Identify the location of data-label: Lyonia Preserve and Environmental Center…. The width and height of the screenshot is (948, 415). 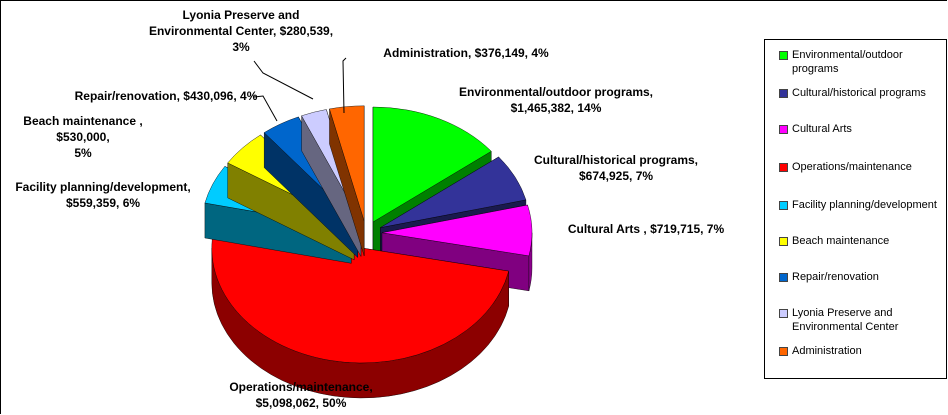
(241, 31).